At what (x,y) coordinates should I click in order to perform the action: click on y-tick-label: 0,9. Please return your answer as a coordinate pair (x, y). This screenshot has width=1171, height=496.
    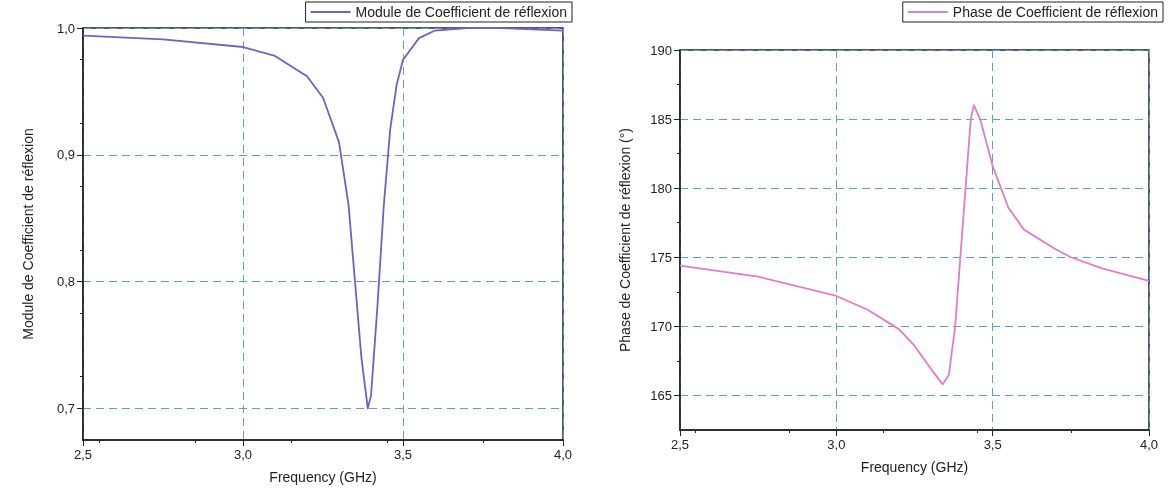
    Looking at the image, I should click on (65, 155).